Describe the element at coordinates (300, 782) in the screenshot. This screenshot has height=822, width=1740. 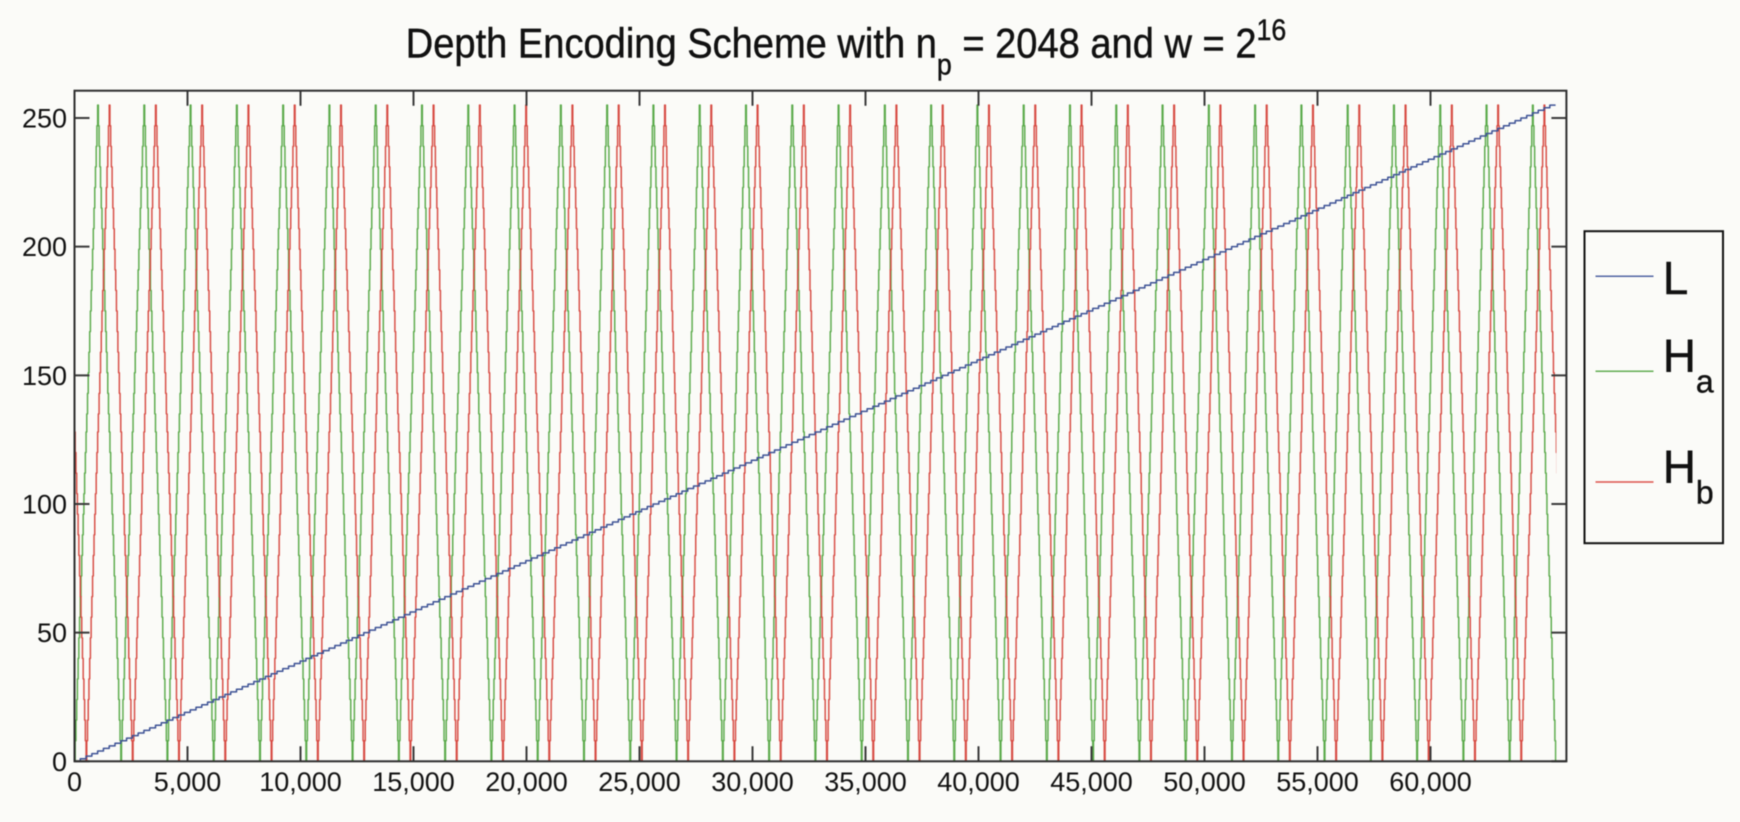
I see `svg-text: 10,000` at that location.